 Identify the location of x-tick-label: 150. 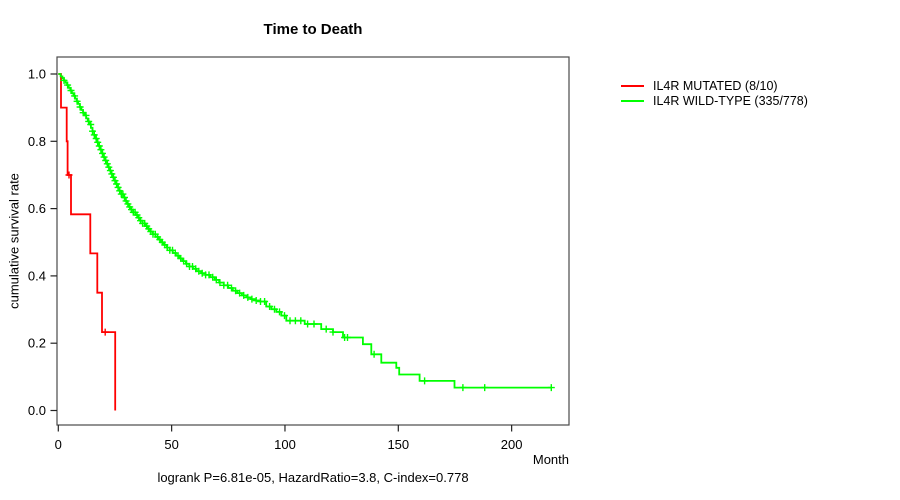
(398, 444).